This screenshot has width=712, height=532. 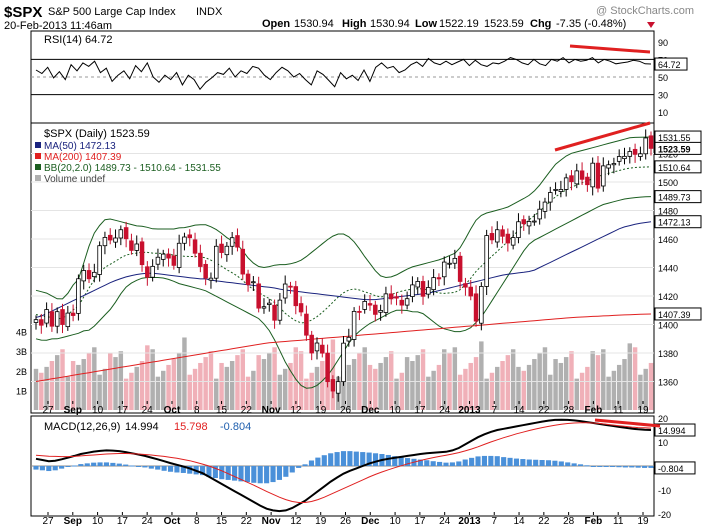 What do you see at coordinates (123, 521) in the screenshot?
I see `date-tick-label: 17` at bounding box center [123, 521].